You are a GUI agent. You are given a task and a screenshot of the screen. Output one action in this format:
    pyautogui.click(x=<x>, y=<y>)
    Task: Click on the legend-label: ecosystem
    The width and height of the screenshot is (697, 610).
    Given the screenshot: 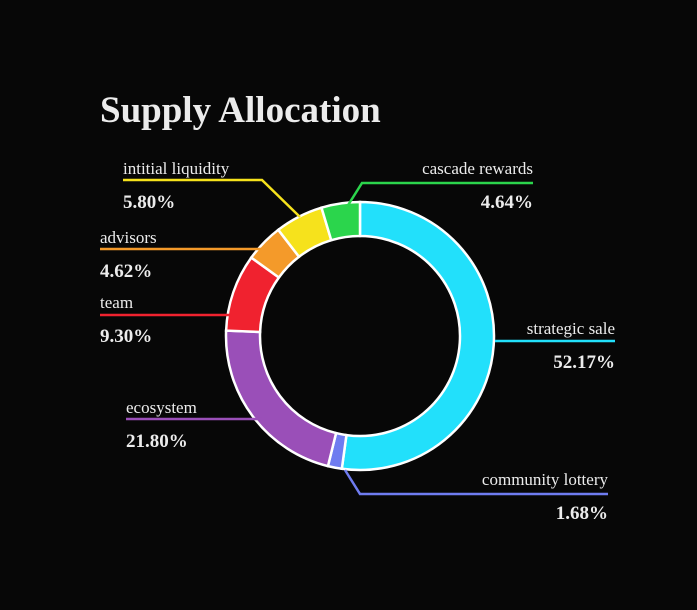 What is the action you would take?
    pyautogui.click(x=161, y=407)
    